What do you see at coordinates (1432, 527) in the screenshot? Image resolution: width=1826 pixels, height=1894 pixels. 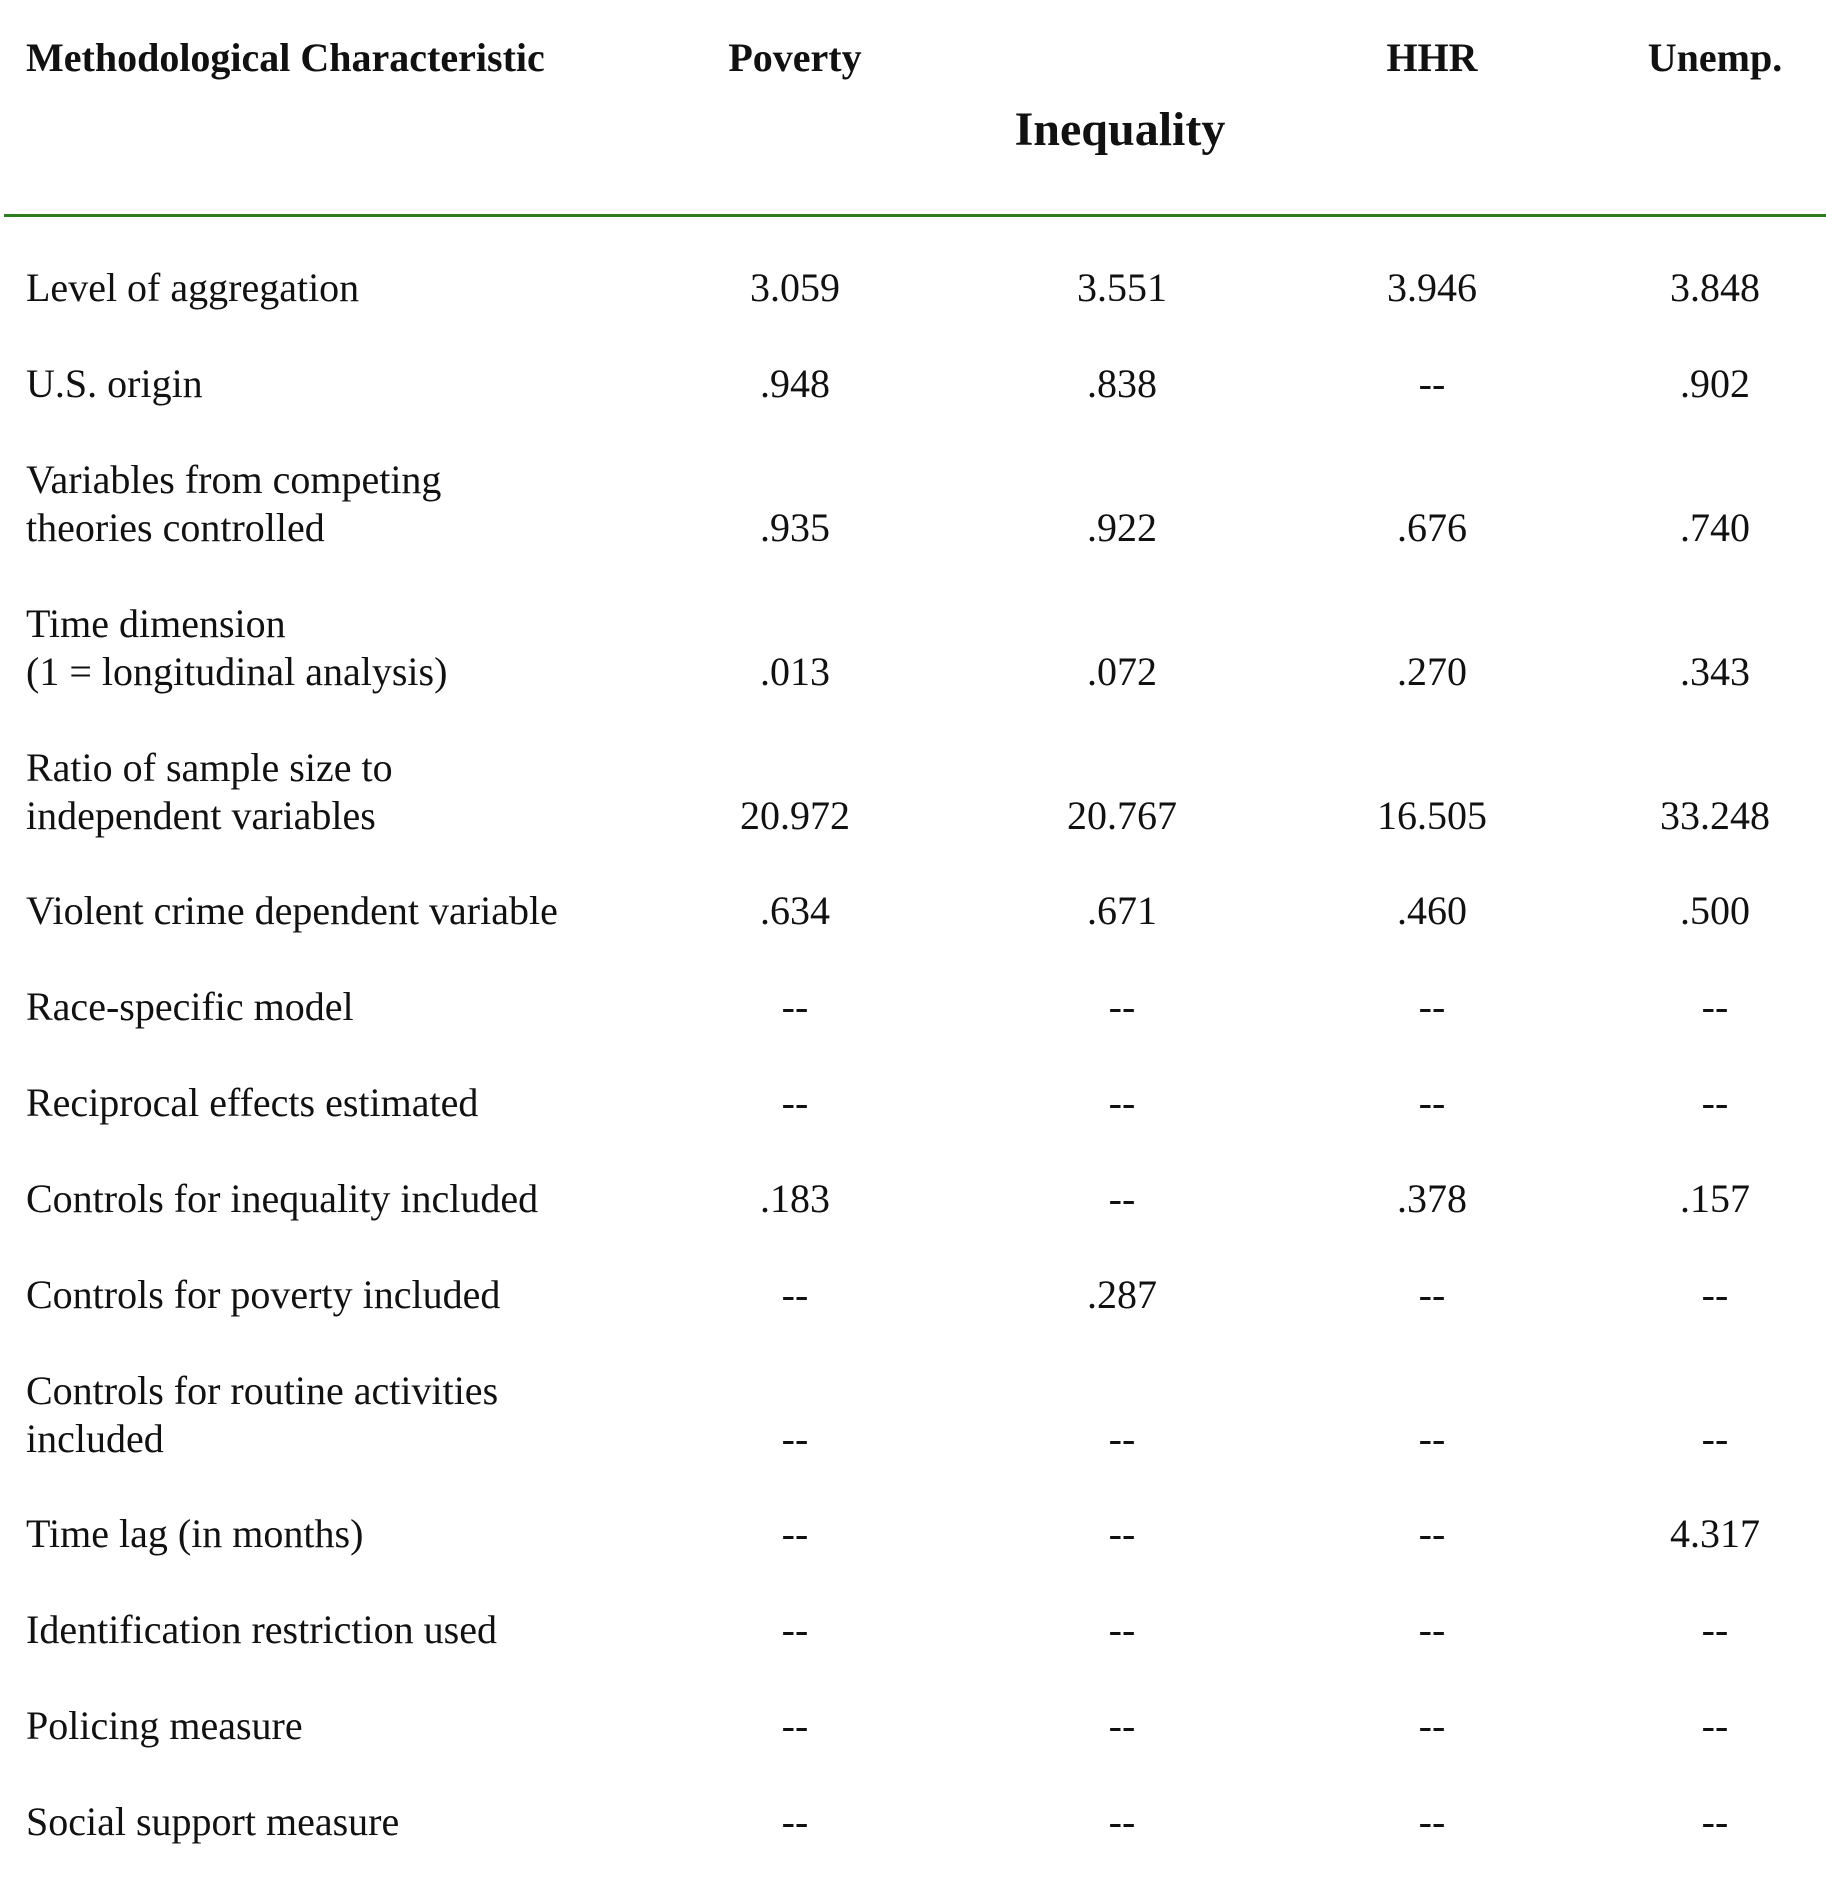 I see `cell-hhr: .676` at bounding box center [1432, 527].